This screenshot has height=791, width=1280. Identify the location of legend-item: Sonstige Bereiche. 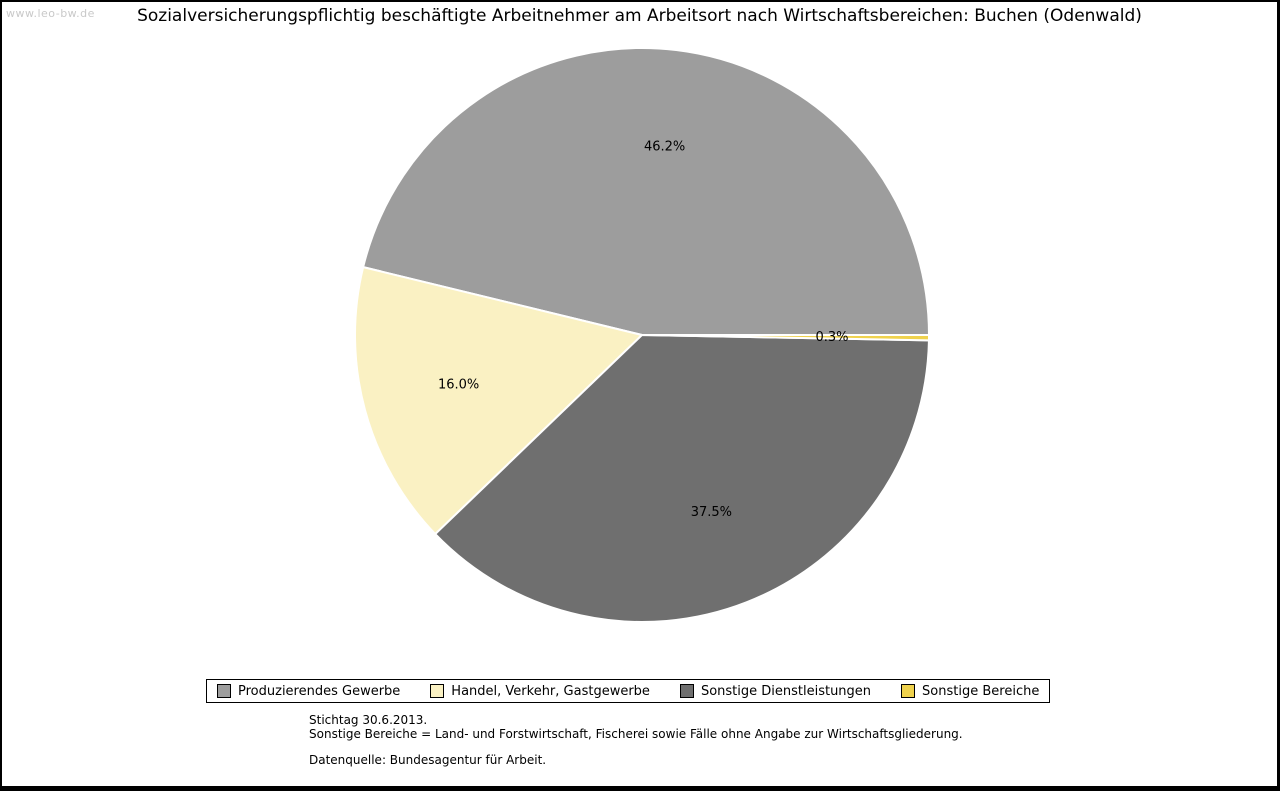
(970, 691).